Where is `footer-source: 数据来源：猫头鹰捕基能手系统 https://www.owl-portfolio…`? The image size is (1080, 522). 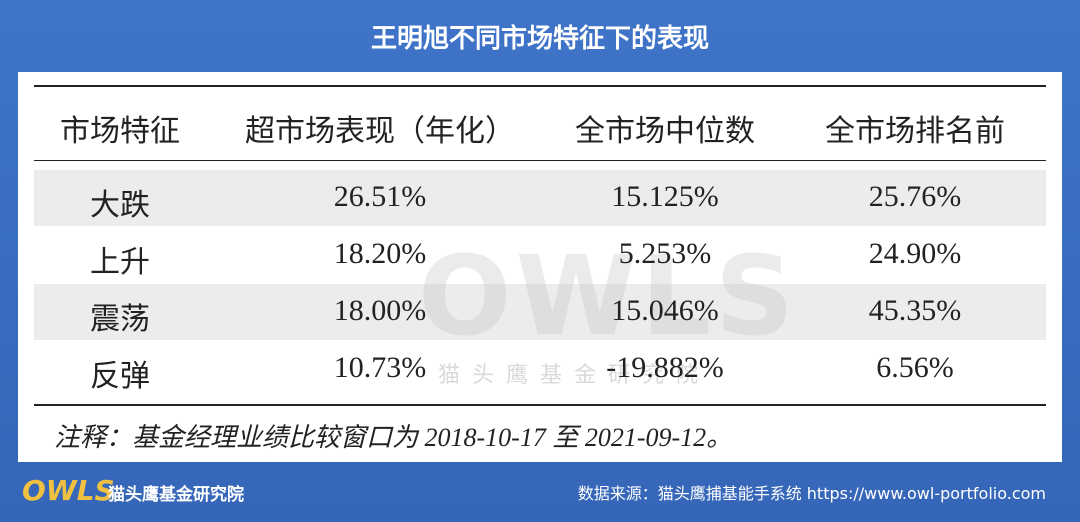 footer-source: 数据来源：猫头鹰捕基能手系统 https://www.owl-portfolio… is located at coordinates (811, 493).